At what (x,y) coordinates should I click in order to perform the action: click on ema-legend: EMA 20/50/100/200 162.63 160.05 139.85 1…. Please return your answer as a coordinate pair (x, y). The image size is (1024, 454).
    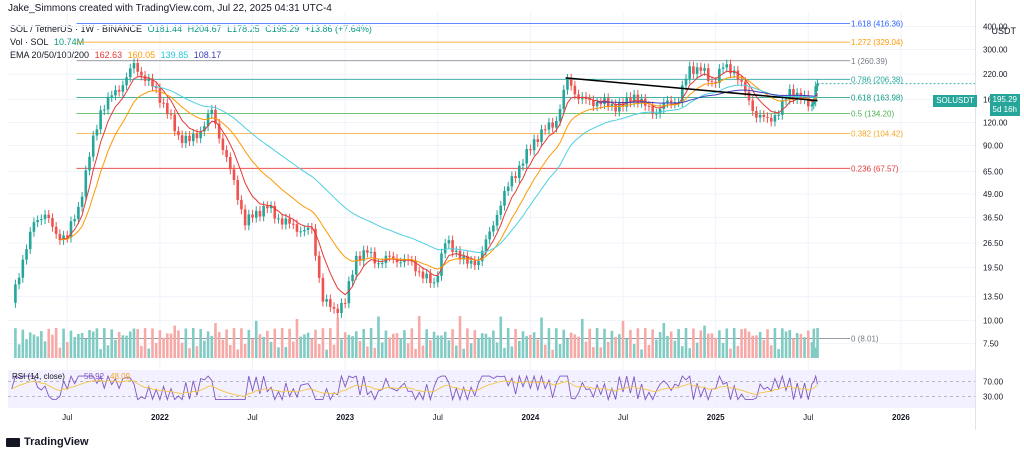
    Looking at the image, I should click on (117, 55).